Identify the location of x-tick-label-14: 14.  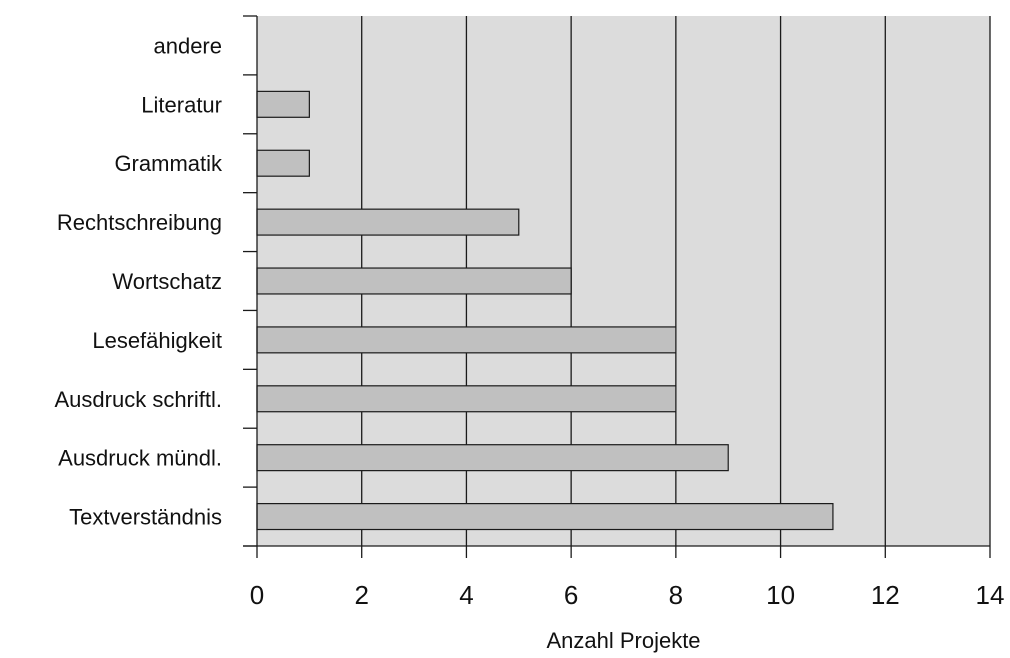
(990, 595).